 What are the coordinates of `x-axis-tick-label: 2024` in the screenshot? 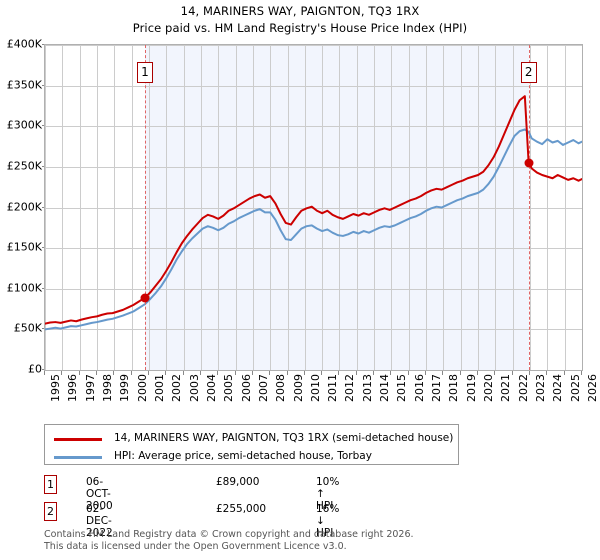 It's located at (558, 388).